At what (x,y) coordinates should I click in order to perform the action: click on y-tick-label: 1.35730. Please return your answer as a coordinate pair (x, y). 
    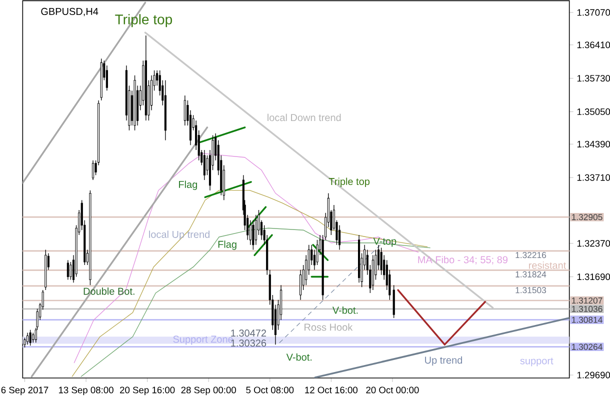
    Looking at the image, I should click on (593, 78).